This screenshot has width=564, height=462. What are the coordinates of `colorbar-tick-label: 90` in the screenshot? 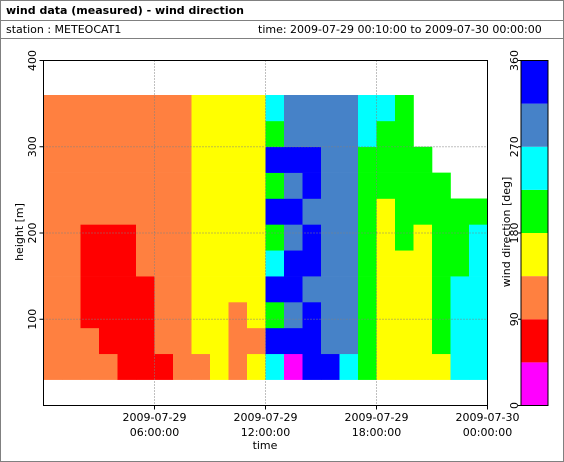 It's located at (514, 319).